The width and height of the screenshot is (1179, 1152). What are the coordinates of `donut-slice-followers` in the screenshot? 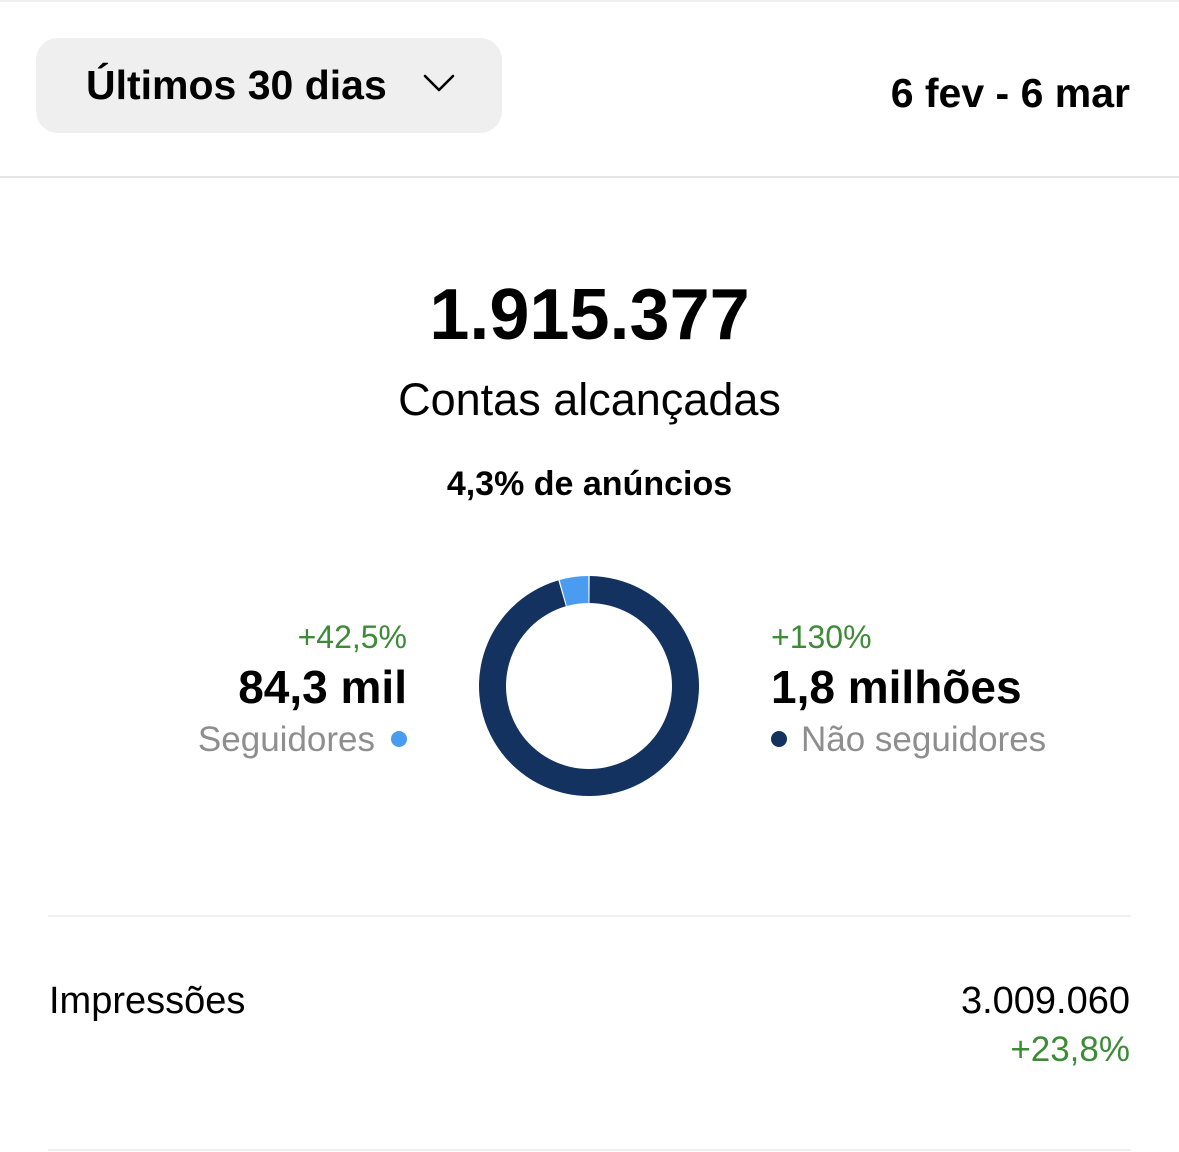 It's located at (574, 591).